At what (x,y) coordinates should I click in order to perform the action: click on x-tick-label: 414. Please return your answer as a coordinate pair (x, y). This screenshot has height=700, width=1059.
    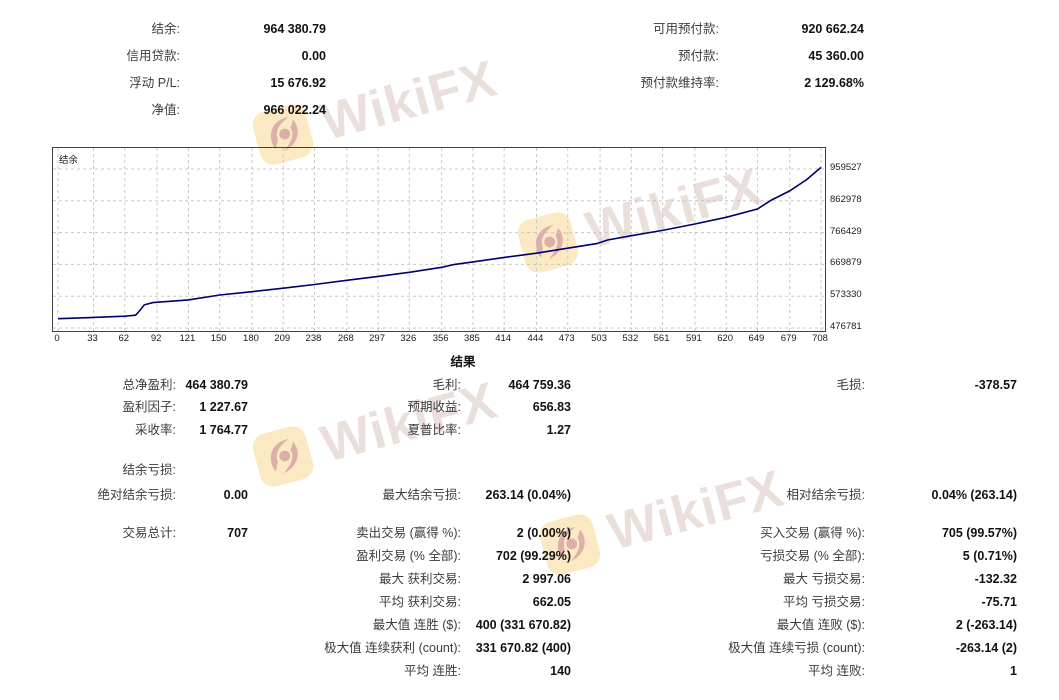
    Looking at the image, I should click on (503, 338).